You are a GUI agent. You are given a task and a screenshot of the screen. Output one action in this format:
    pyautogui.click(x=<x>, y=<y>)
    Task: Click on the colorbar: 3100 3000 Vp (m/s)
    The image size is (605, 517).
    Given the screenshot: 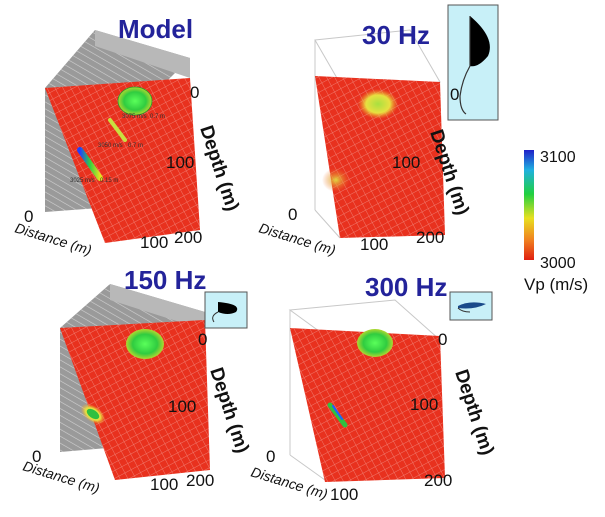 What is the action you would take?
    pyautogui.click(x=556, y=221)
    